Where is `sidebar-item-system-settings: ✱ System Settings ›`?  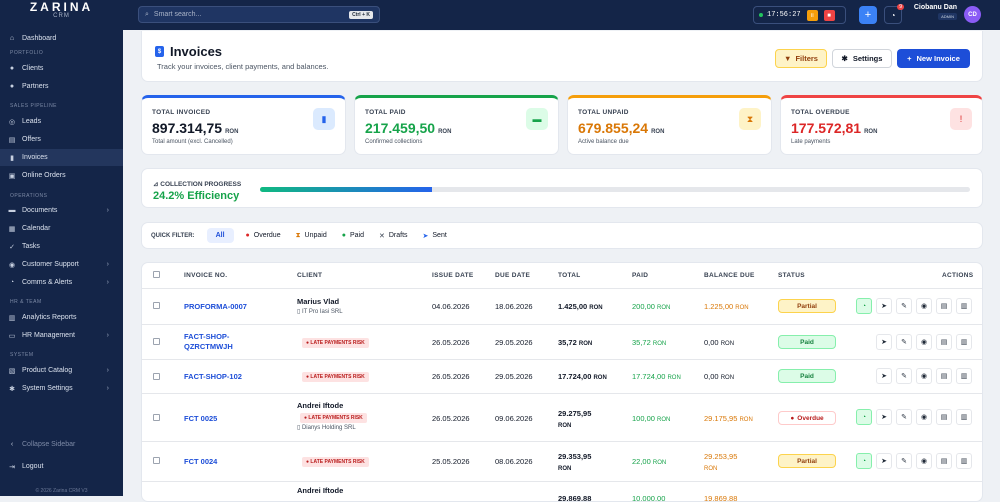 sidebar-item-system-settings: ✱ System Settings › is located at coordinates (61, 388).